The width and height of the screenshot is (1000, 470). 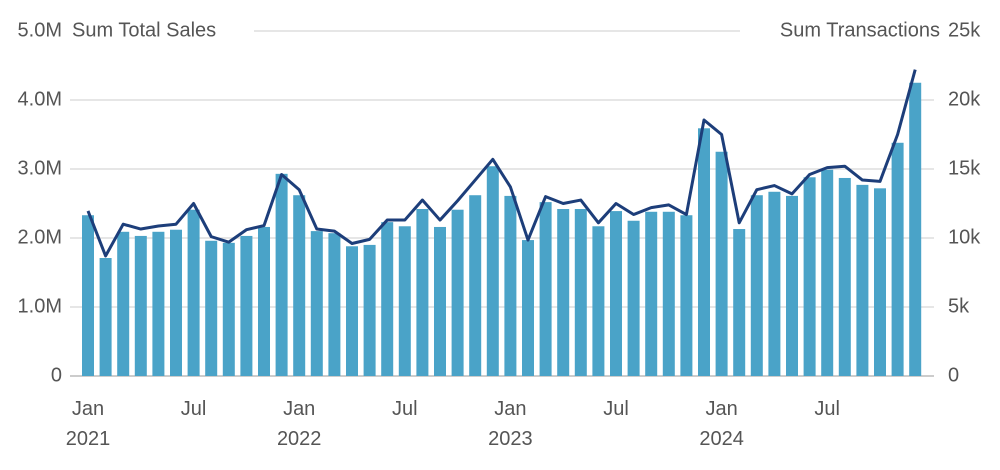 What do you see at coordinates (40, 168) in the screenshot?
I see `y-tick-label: 3.0M` at bounding box center [40, 168].